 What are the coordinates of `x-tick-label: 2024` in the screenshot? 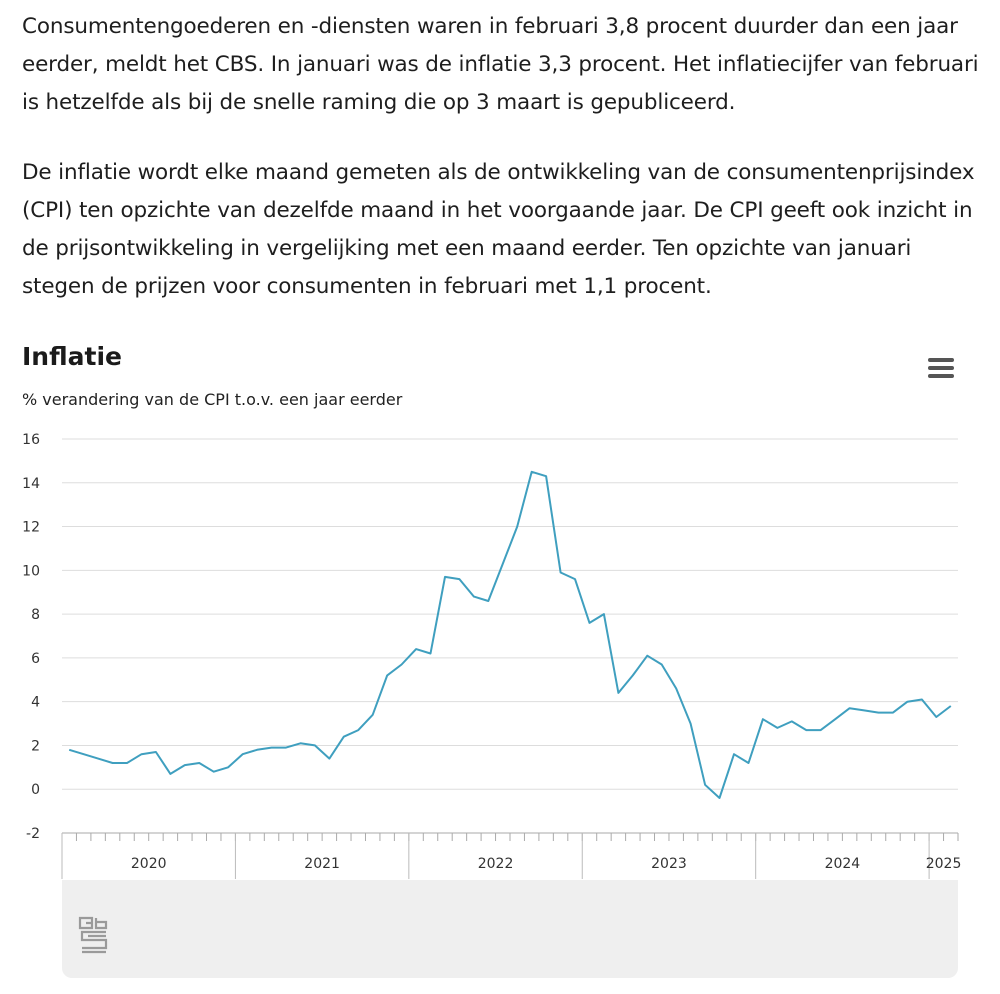 It's located at (843, 864).